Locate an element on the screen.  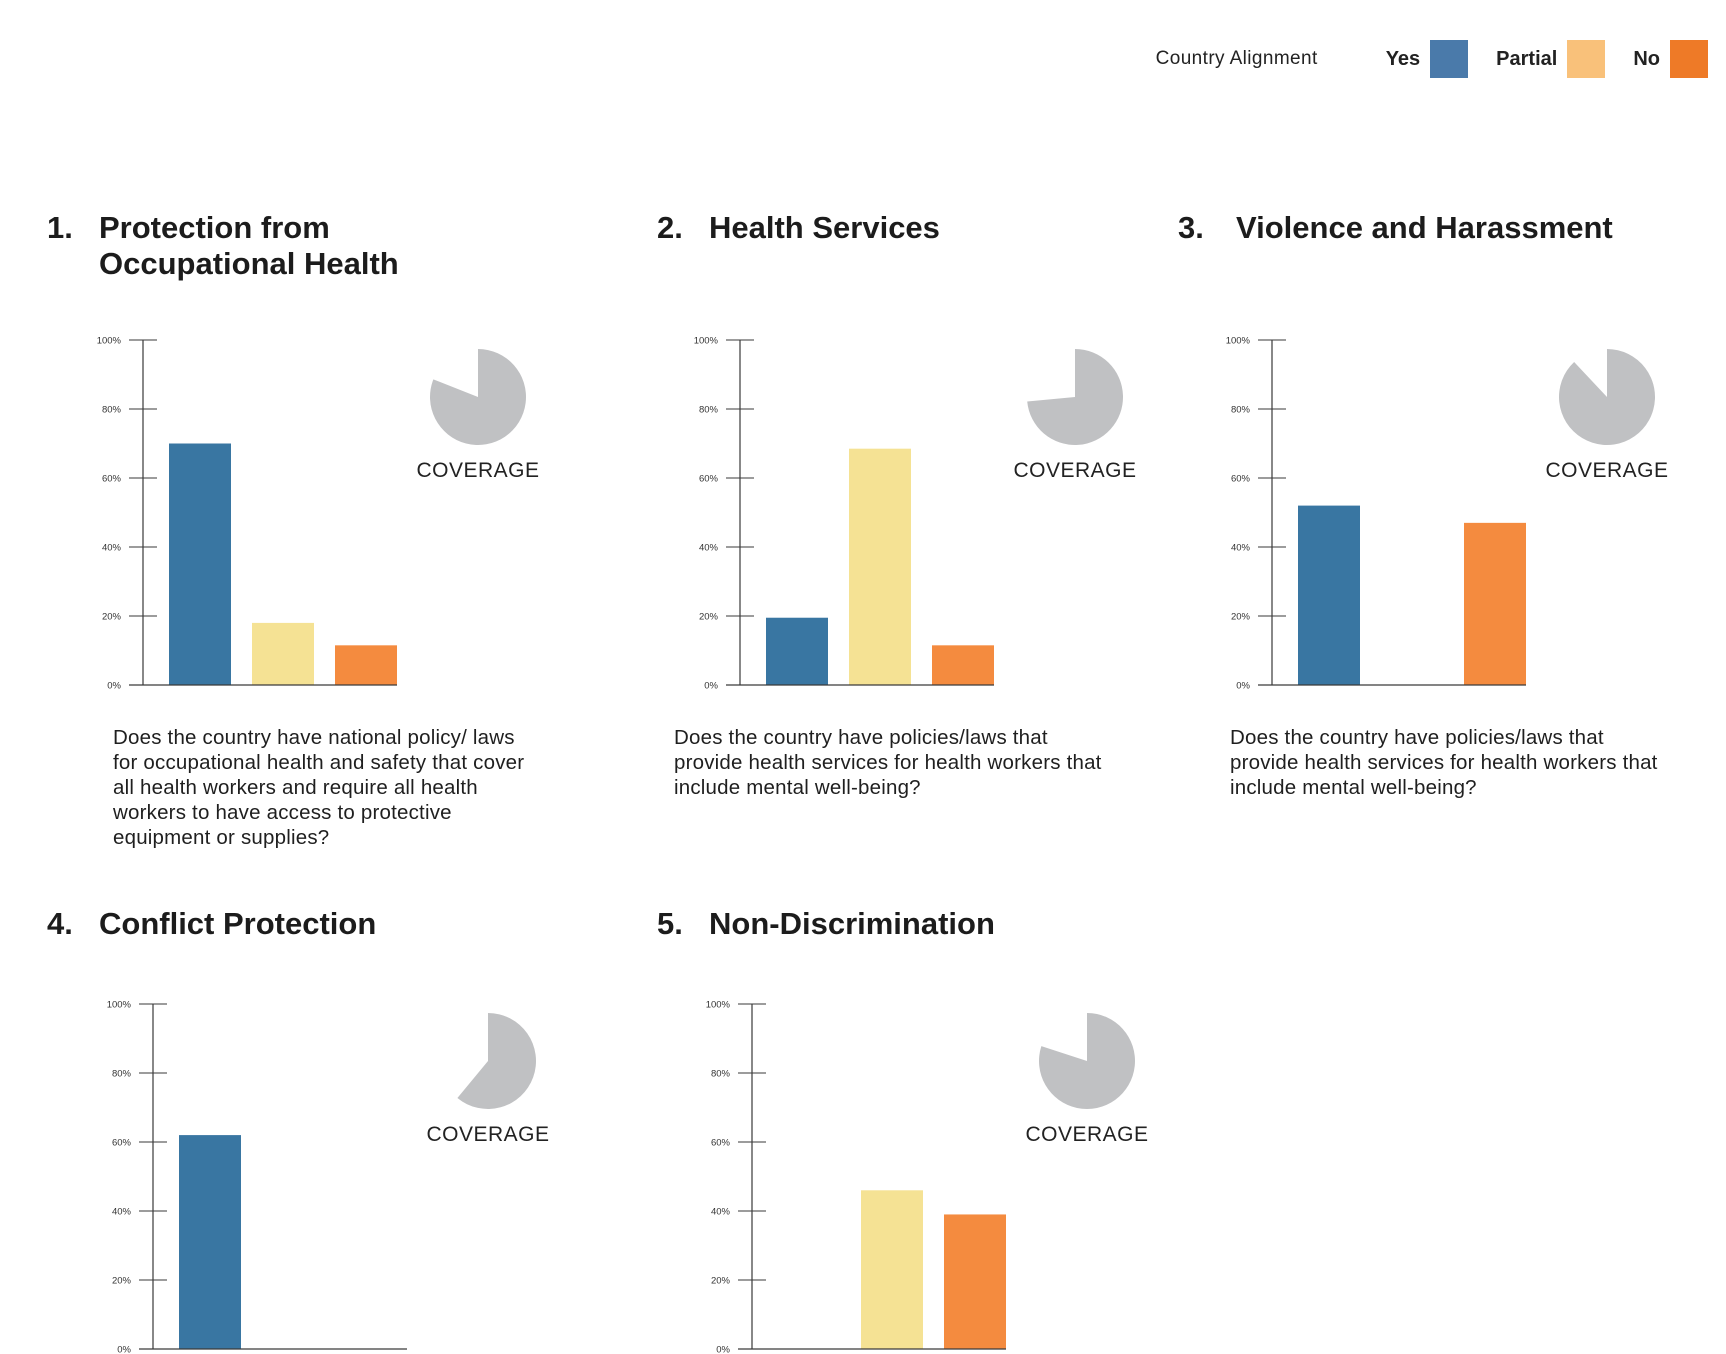
legend-label-no: No is located at coordinates (1646, 59).